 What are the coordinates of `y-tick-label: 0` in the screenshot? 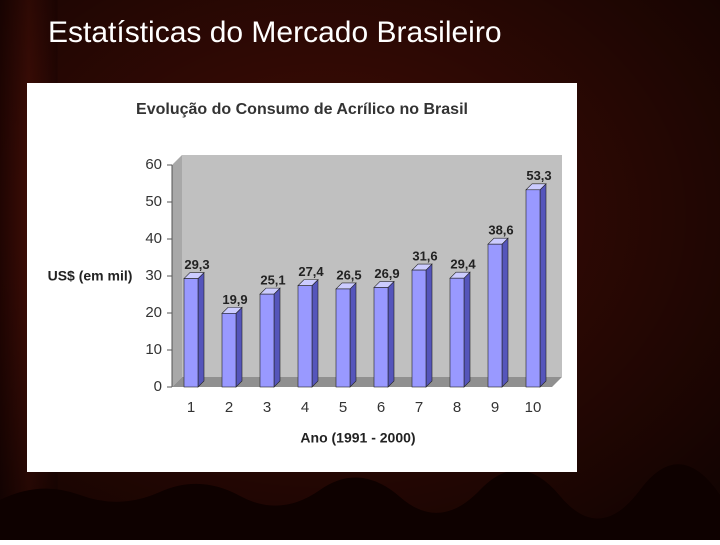 It's located at (158, 386).